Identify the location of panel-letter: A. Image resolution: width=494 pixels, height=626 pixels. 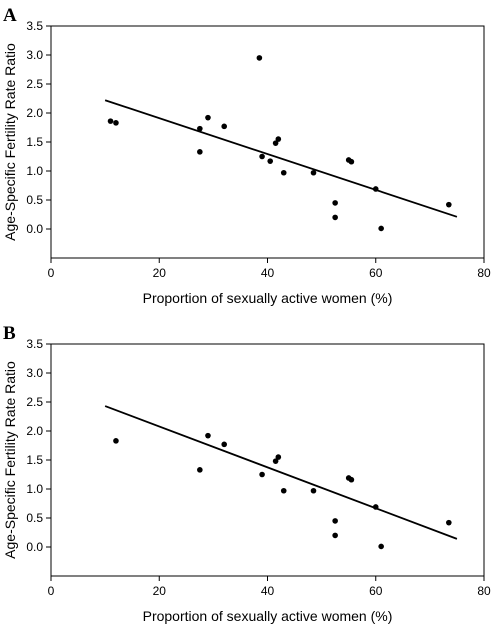
(10, 15).